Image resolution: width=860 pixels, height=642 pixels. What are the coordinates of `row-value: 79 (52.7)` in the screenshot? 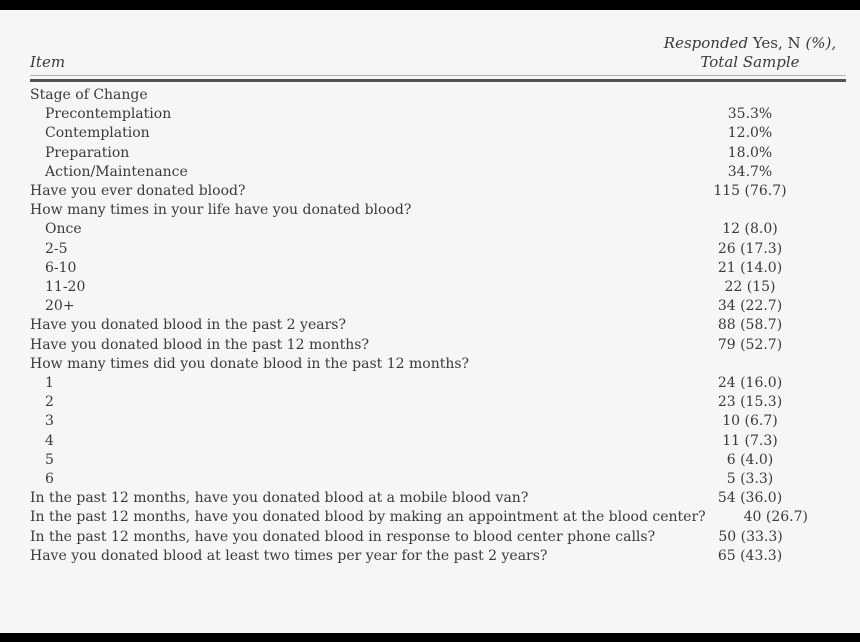 It's located at (750, 344).